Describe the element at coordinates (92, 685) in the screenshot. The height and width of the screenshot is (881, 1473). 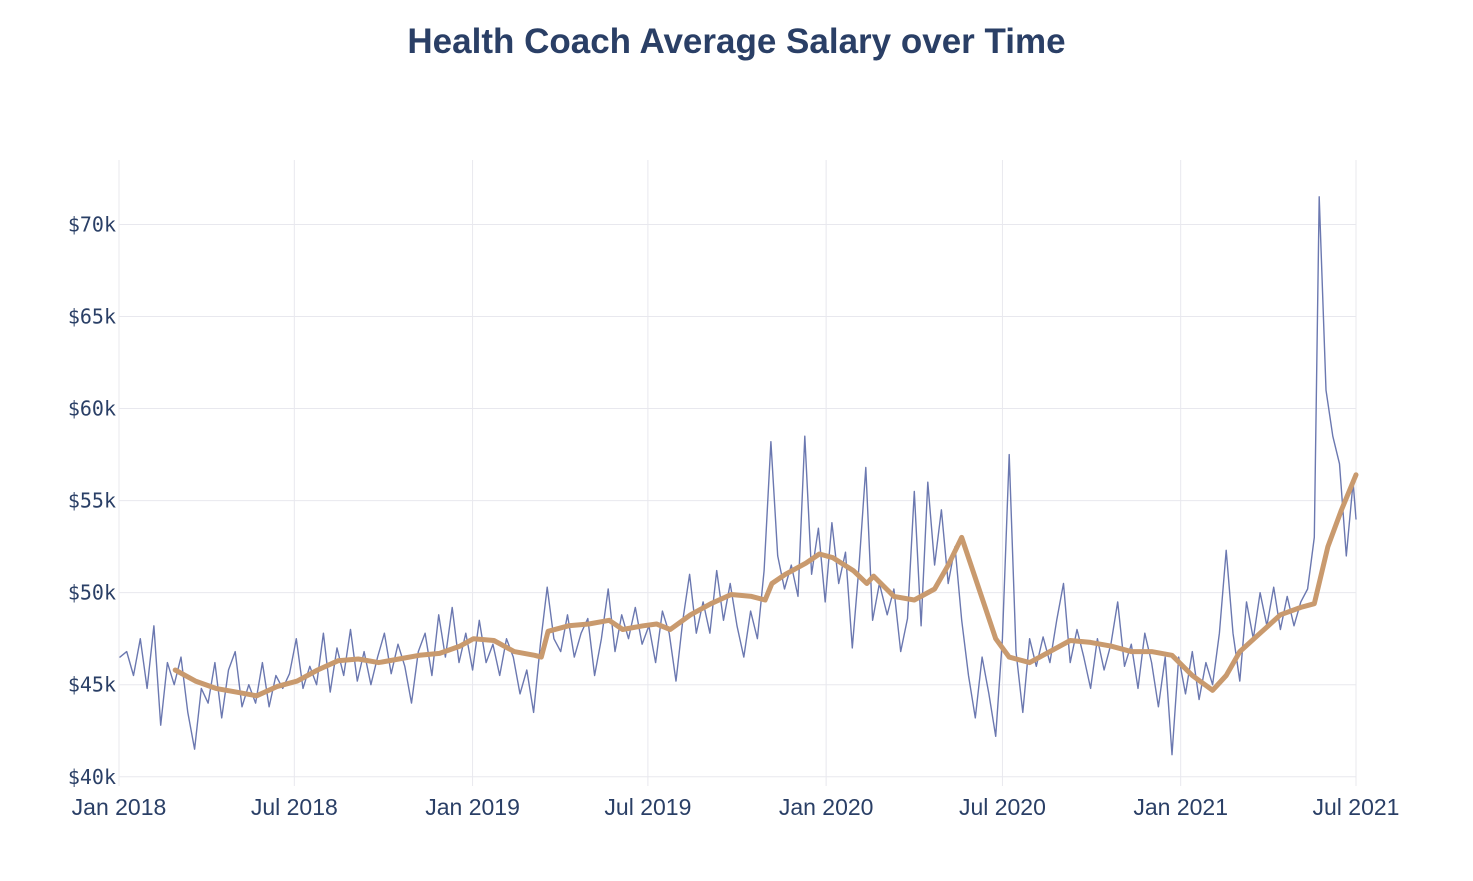
I see `y-tick-label: $45k` at that location.